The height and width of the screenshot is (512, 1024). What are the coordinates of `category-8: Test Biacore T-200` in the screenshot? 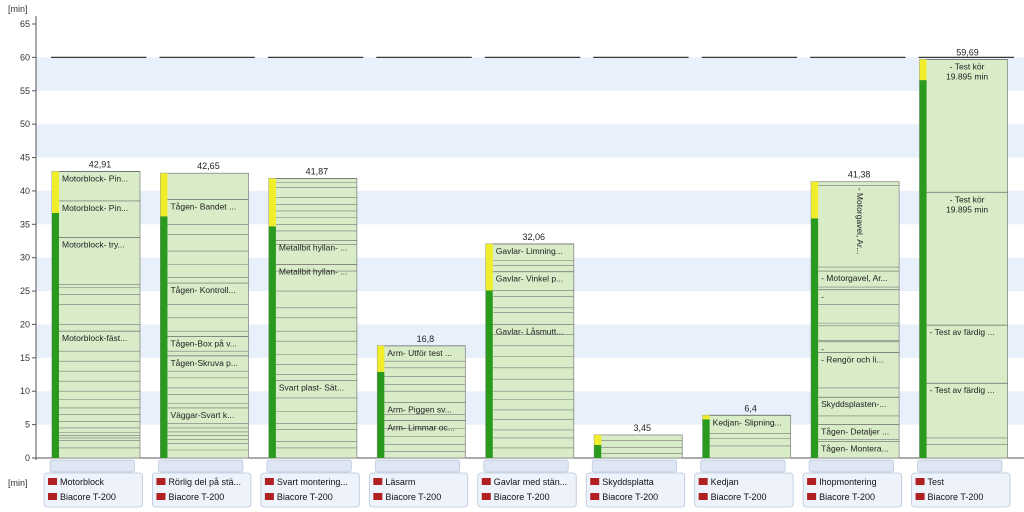 It's located at (961, 483).